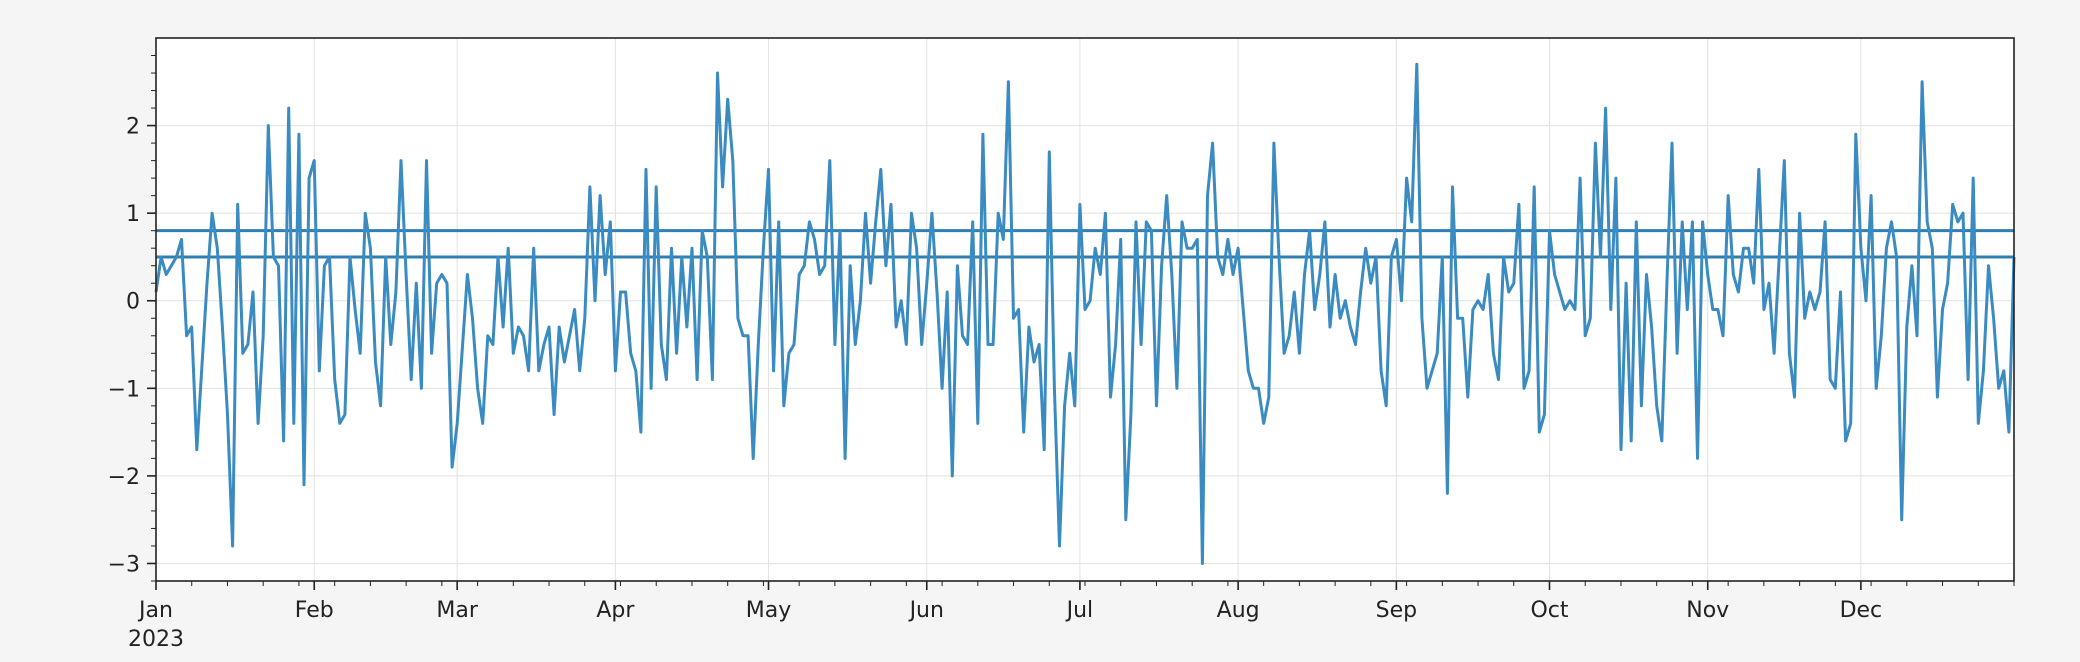  Describe the element at coordinates (314, 610) in the screenshot. I see `x-tick-label: Feb` at that location.